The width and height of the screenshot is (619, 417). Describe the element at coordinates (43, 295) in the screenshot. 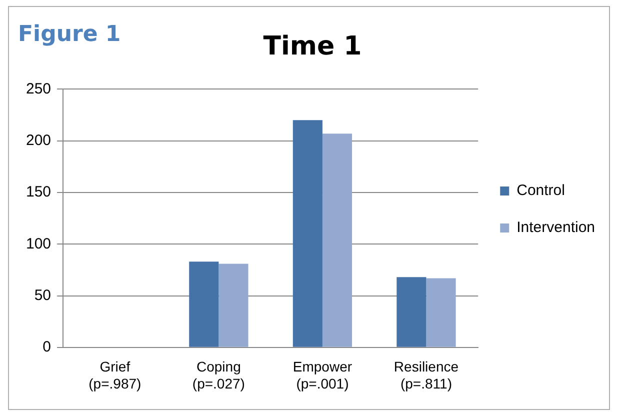

I see `y-tick-label: 50` at that location.